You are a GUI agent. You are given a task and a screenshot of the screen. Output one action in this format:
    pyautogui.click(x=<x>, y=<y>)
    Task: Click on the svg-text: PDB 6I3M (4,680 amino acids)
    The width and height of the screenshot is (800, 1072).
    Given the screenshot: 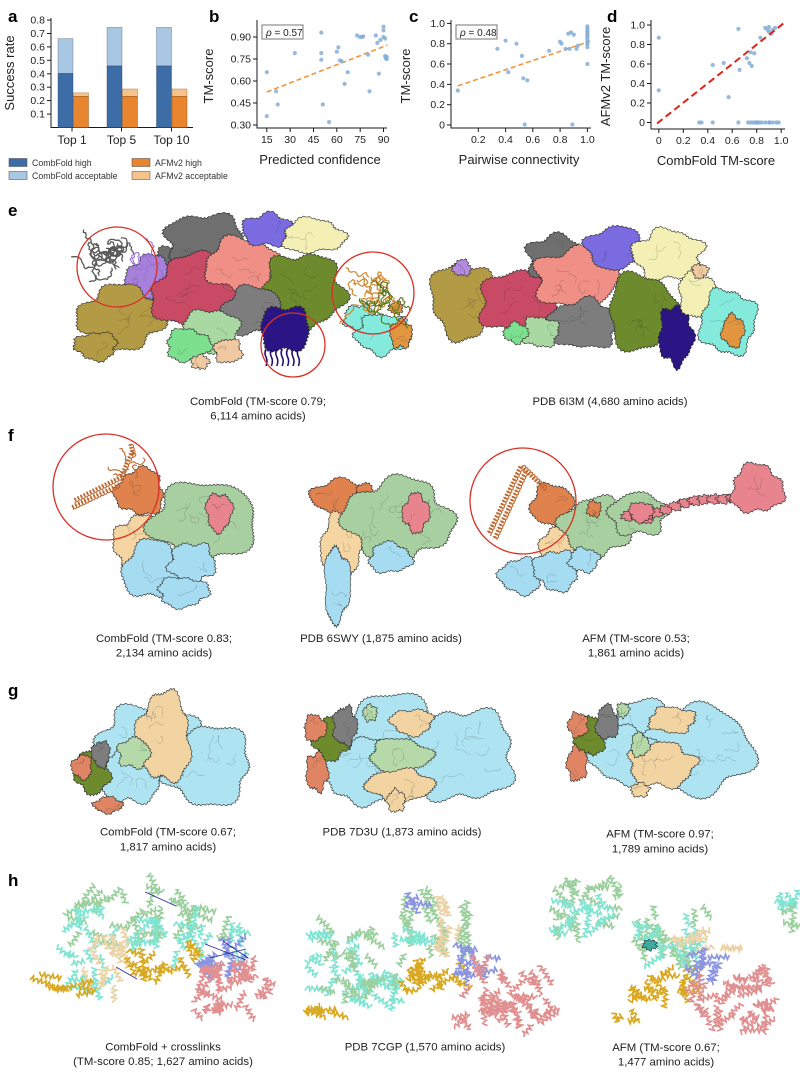 What is the action you would take?
    pyautogui.click(x=609, y=402)
    